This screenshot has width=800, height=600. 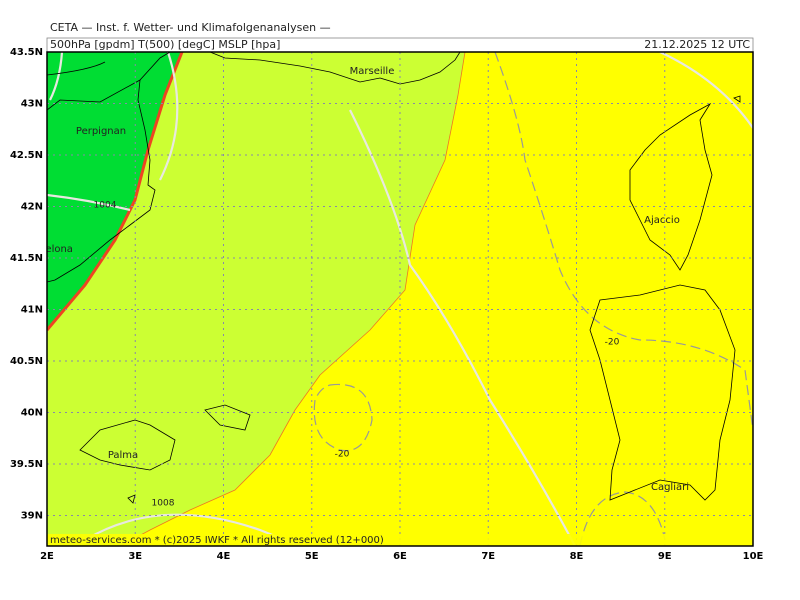 I want to click on coastline-sardinia, so click(x=662, y=392).